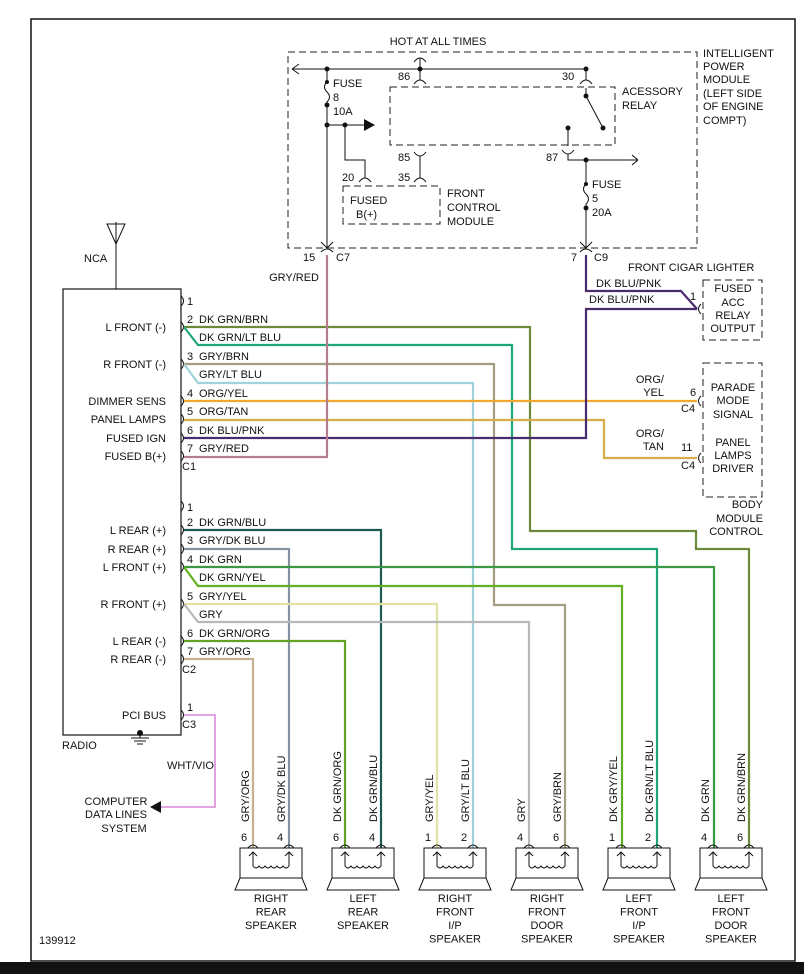  Describe the element at coordinates (336, 838) in the screenshot. I see `speaker-pin: 6` at that location.